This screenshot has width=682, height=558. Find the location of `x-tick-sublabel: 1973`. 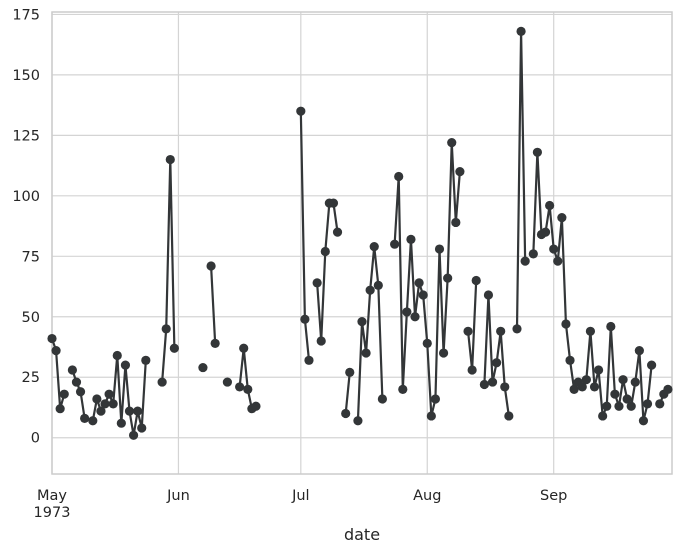

x-tick-sublabel: 1973 is located at coordinates (52, 513).